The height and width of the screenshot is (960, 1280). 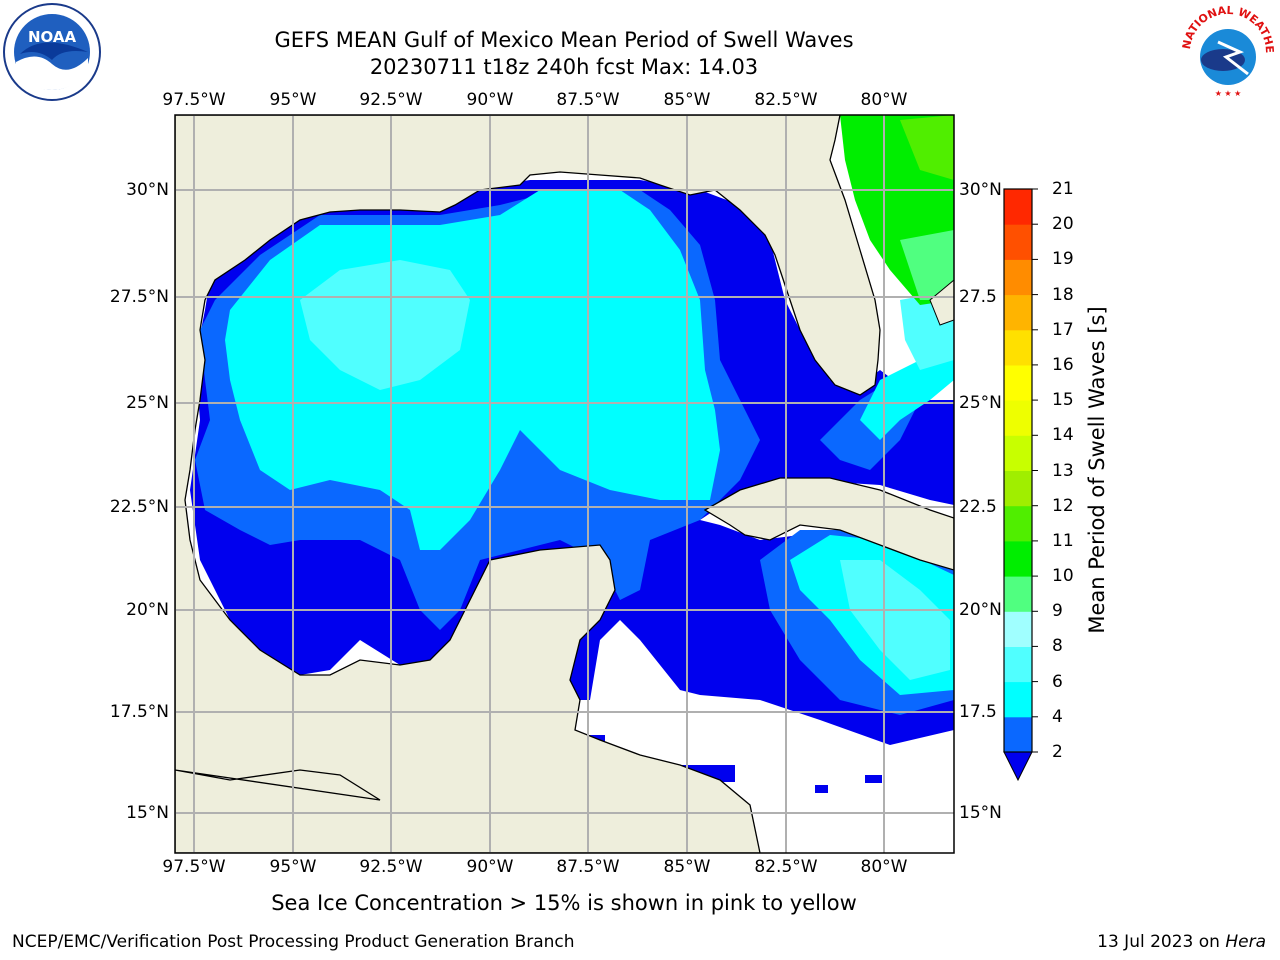 I want to click on colorbar-tick-label: 21, so click(x=1063, y=189).